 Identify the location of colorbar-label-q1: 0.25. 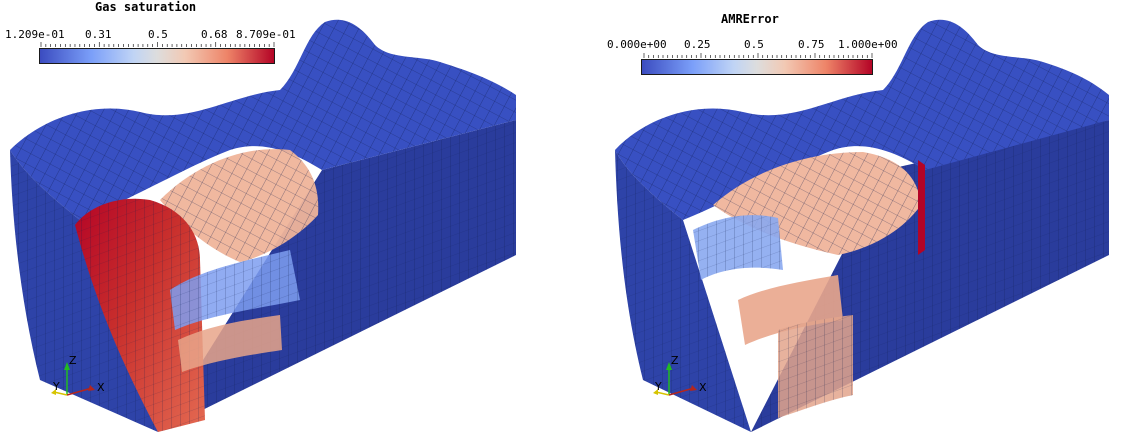
(697, 44).